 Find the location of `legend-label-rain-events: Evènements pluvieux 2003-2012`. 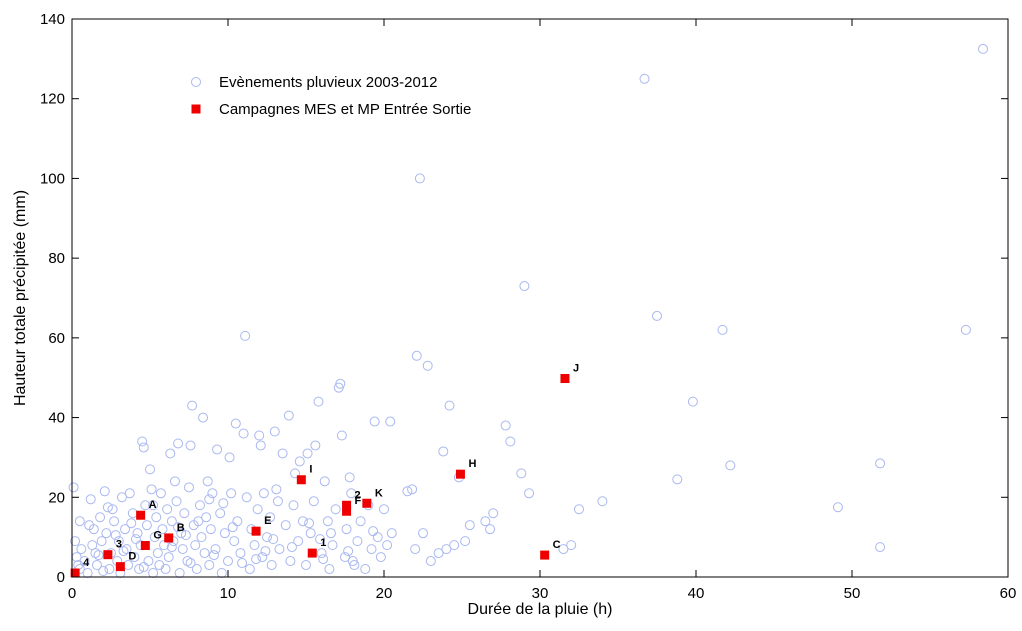

legend-label-rain-events: Evènements pluvieux 2003-2012 is located at coordinates (328, 82).